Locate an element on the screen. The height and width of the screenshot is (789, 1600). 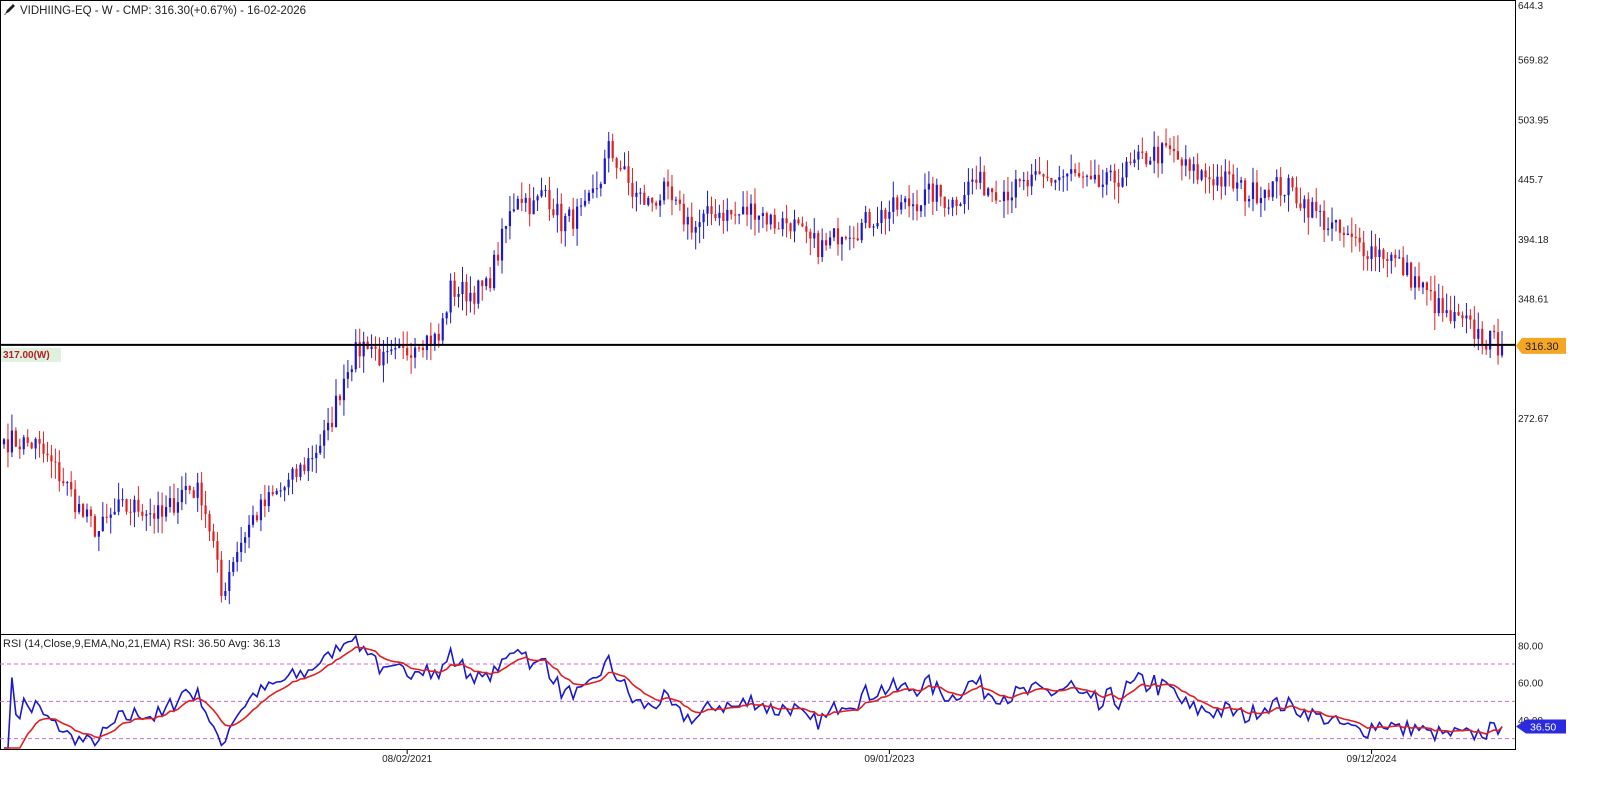
rsi-line is located at coordinates (753, 691).